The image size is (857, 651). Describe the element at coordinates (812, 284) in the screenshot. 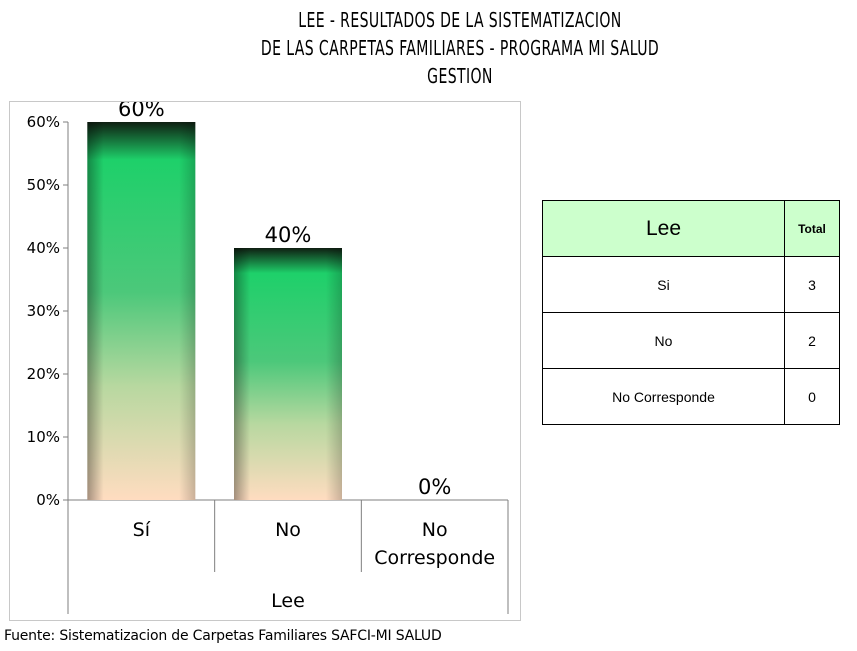

I see `table-cell-total: 3` at that location.